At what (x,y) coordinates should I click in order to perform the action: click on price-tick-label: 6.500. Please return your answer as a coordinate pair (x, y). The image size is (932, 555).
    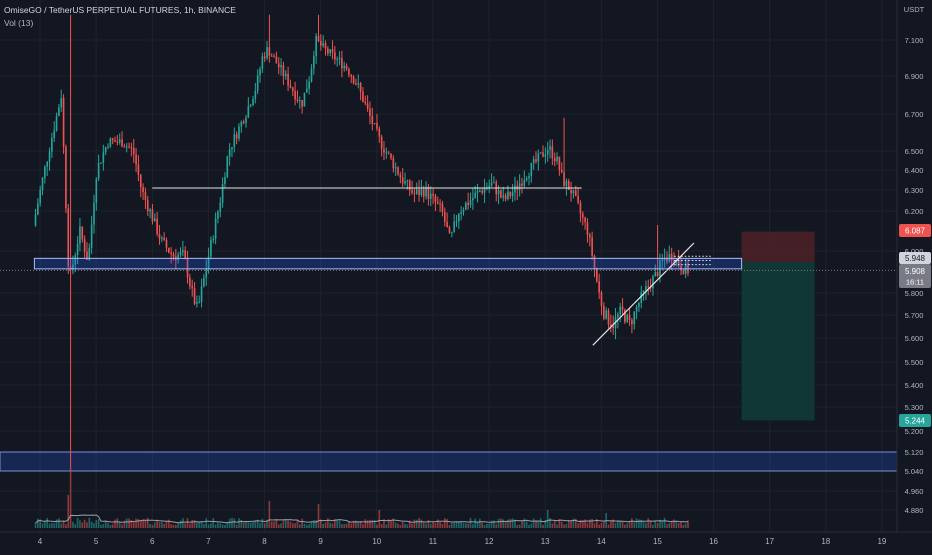
    Looking at the image, I should click on (914, 151).